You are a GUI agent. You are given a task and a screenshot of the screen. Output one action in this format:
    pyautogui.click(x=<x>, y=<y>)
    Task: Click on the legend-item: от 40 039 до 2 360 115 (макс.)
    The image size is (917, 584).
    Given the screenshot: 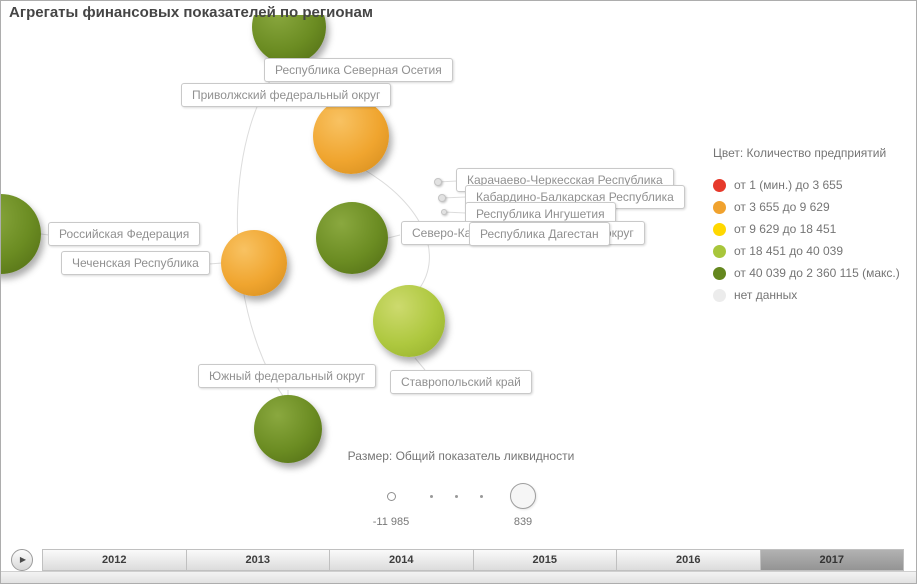 What is the action you would take?
    pyautogui.click(x=806, y=273)
    